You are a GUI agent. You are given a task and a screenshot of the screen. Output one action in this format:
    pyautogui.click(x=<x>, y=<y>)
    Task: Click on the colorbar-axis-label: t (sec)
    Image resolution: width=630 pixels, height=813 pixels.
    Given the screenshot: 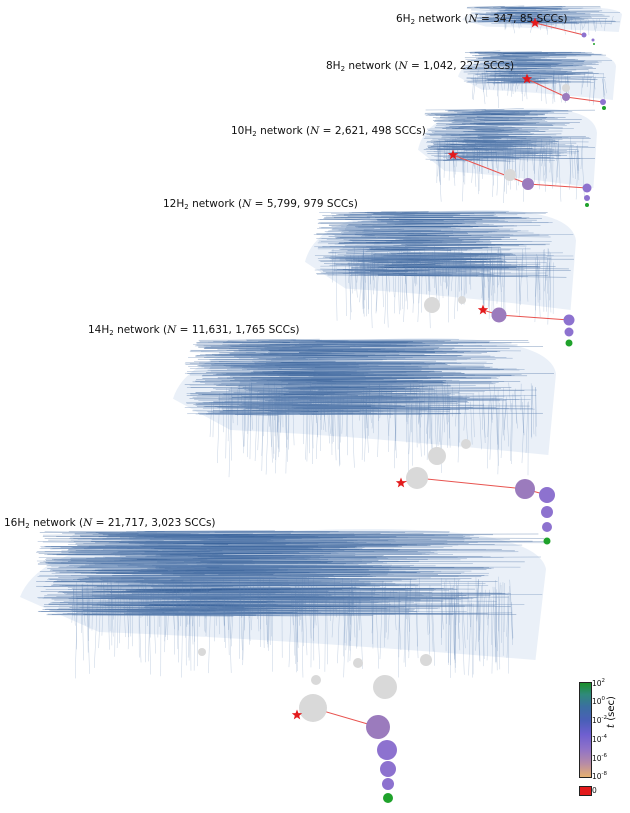 What is the action you would take?
    pyautogui.click(x=611, y=712)
    